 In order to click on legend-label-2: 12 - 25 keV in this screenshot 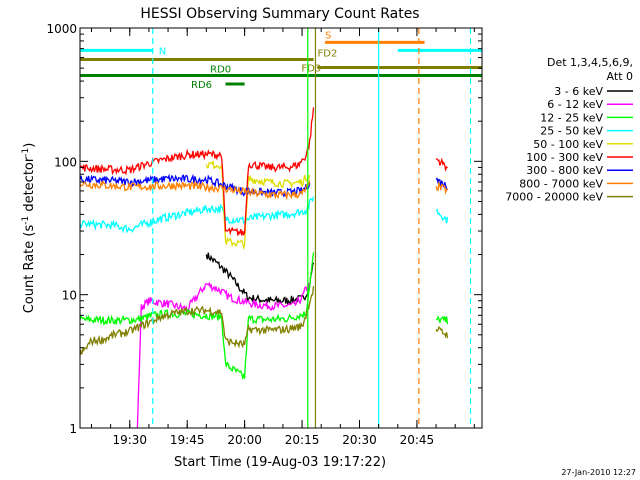, I will do `click(571, 117)`.